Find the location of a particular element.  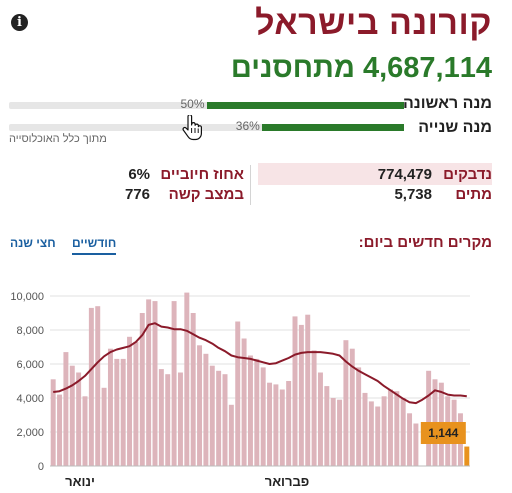

infected-highlight is located at coordinates (375, 174).